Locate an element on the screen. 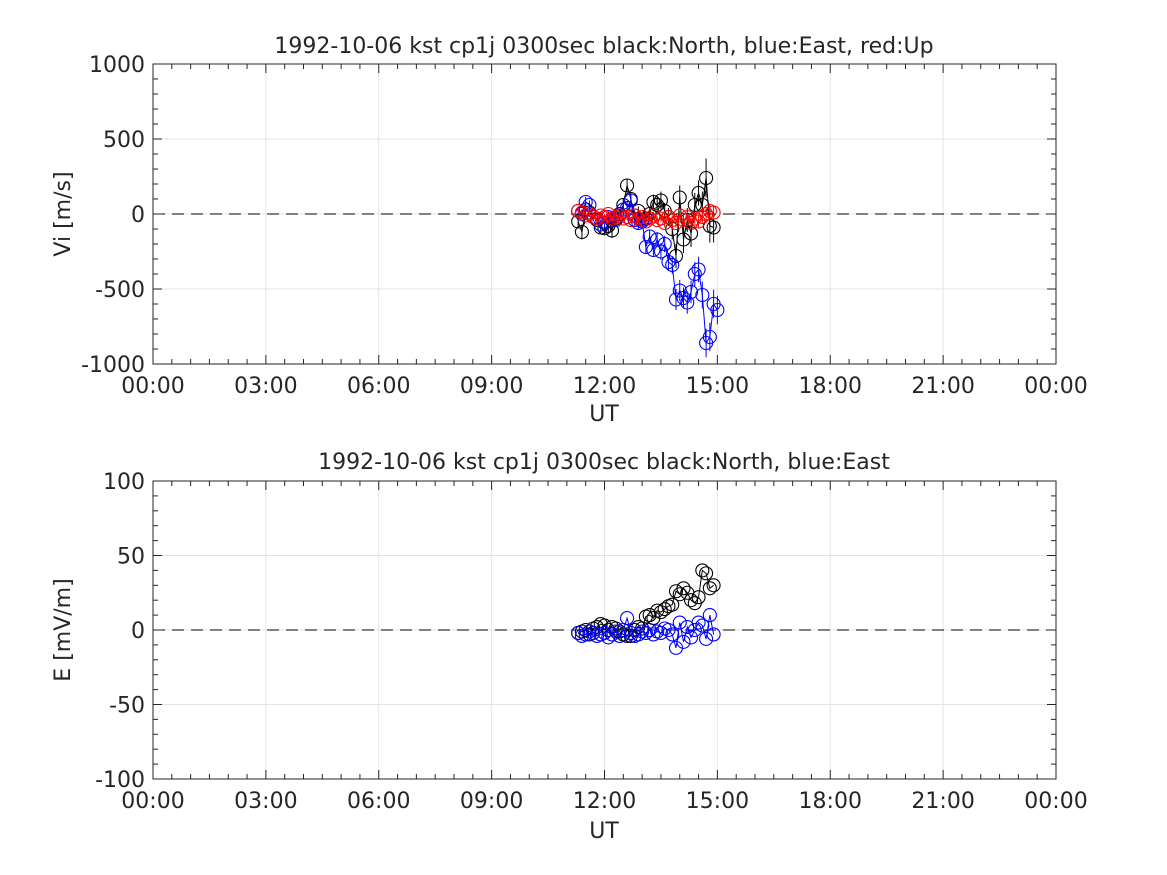 The image size is (1167, 875). velocity-x-tick-label: 09:00 is located at coordinates (491, 386).